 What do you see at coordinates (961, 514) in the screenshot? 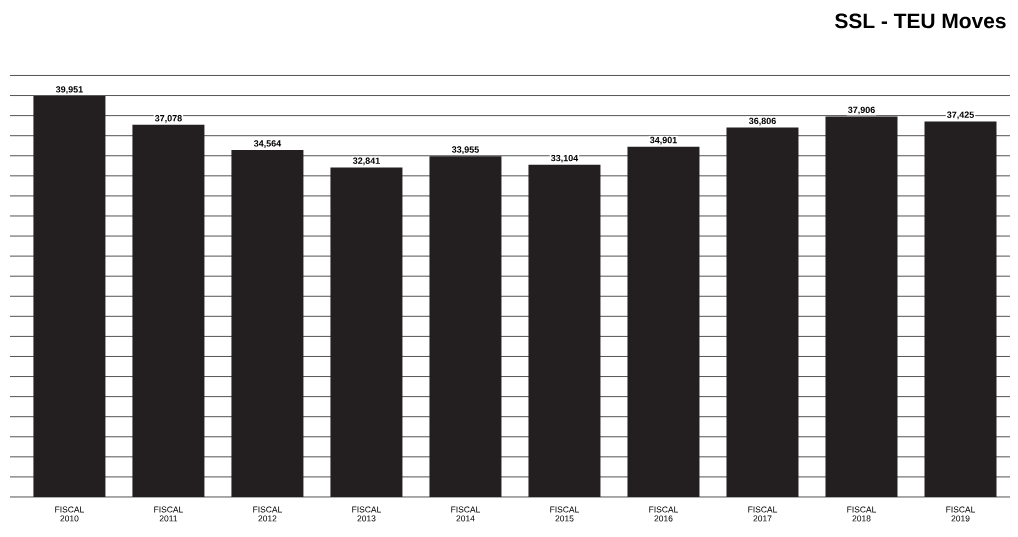
I see `x-tick-label: FISCAL 2019` at bounding box center [961, 514].